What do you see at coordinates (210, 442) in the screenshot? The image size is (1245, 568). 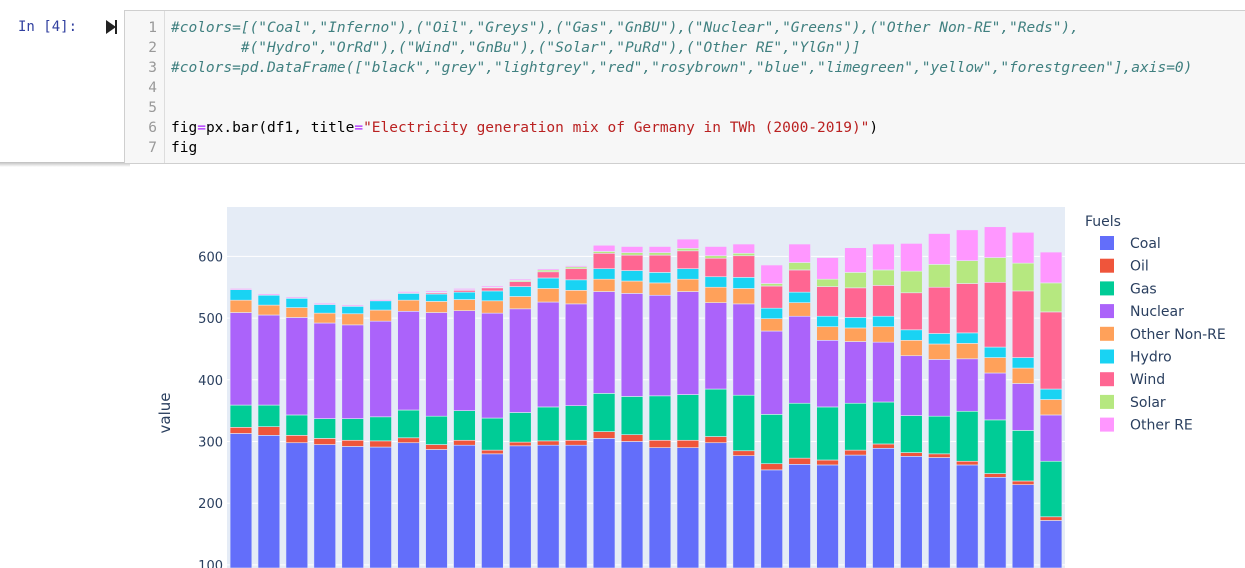 I see `y-tick-label: 300` at bounding box center [210, 442].